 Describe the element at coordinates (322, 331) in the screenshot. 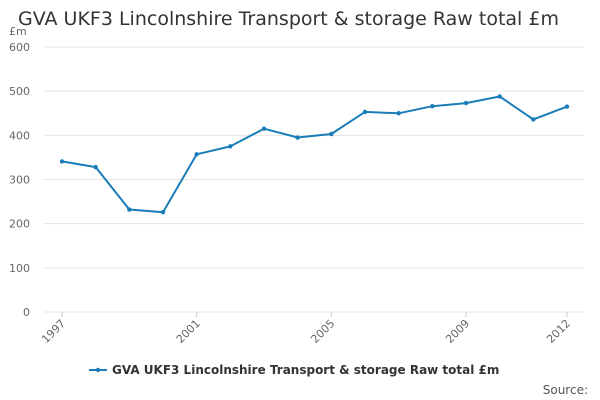

I see `x-tick-label: 2005` at that location.